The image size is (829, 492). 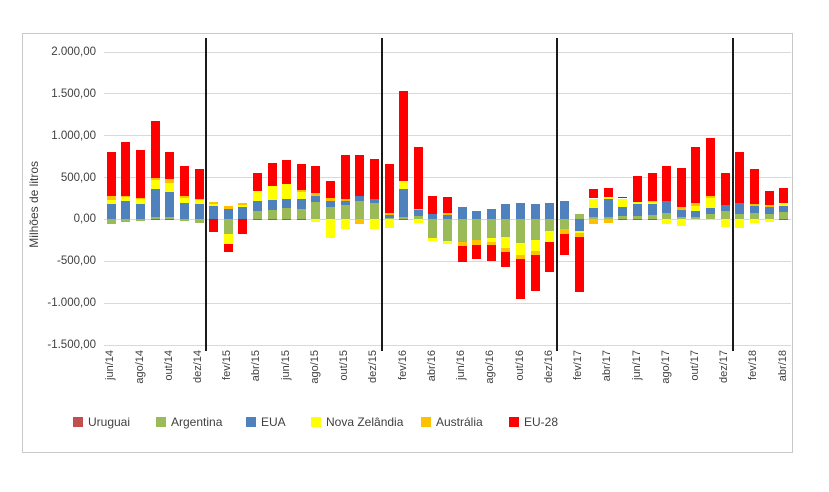 I want to click on legend-label: Argentina, so click(x=197, y=422).